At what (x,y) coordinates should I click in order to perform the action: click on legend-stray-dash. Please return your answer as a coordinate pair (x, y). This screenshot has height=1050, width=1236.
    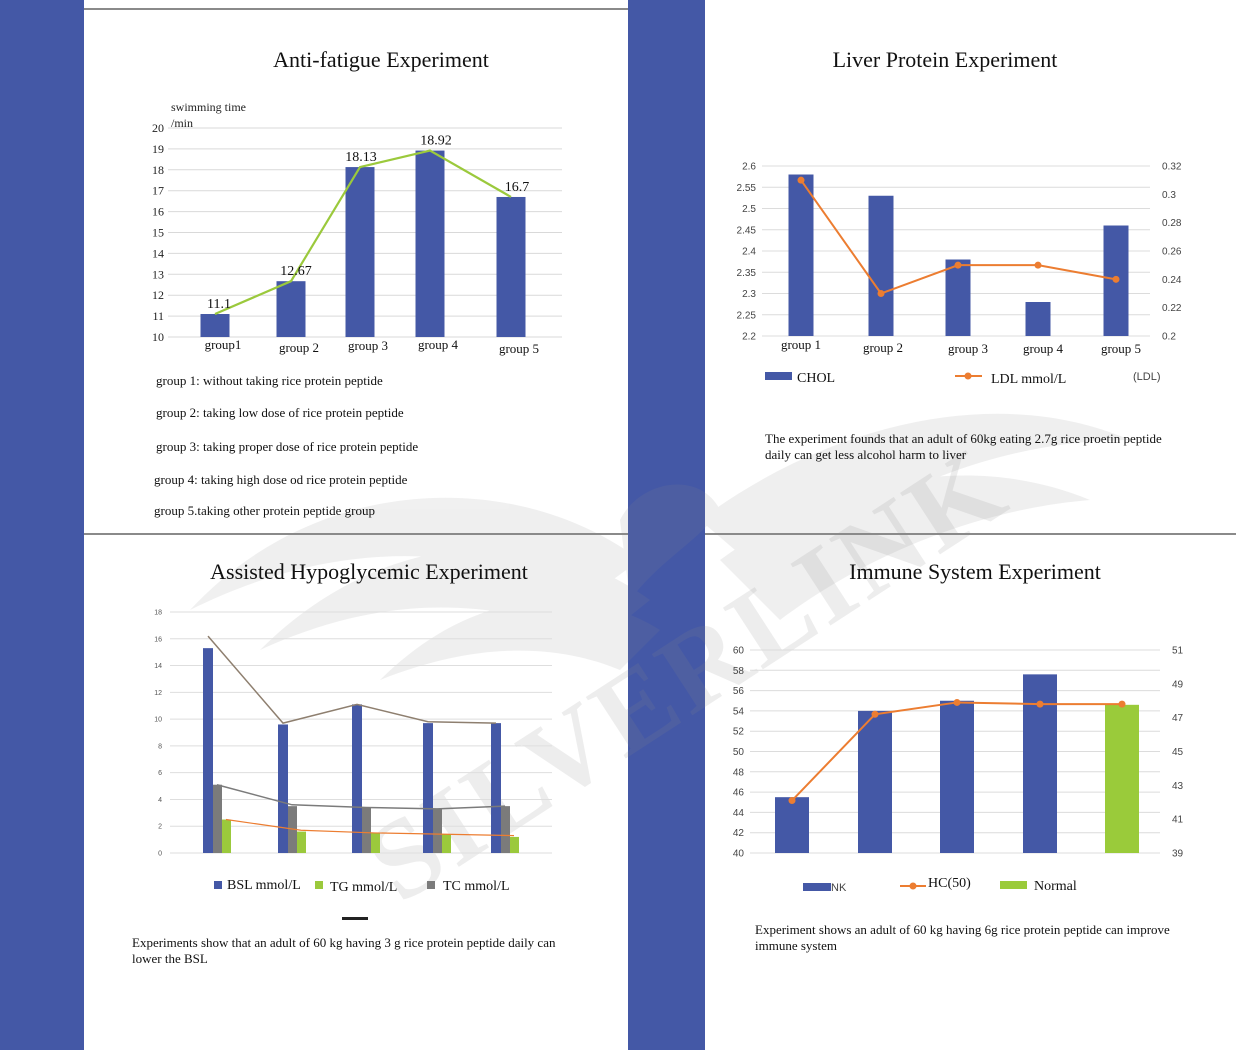
    Looking at the image, I should click on (355, 918).